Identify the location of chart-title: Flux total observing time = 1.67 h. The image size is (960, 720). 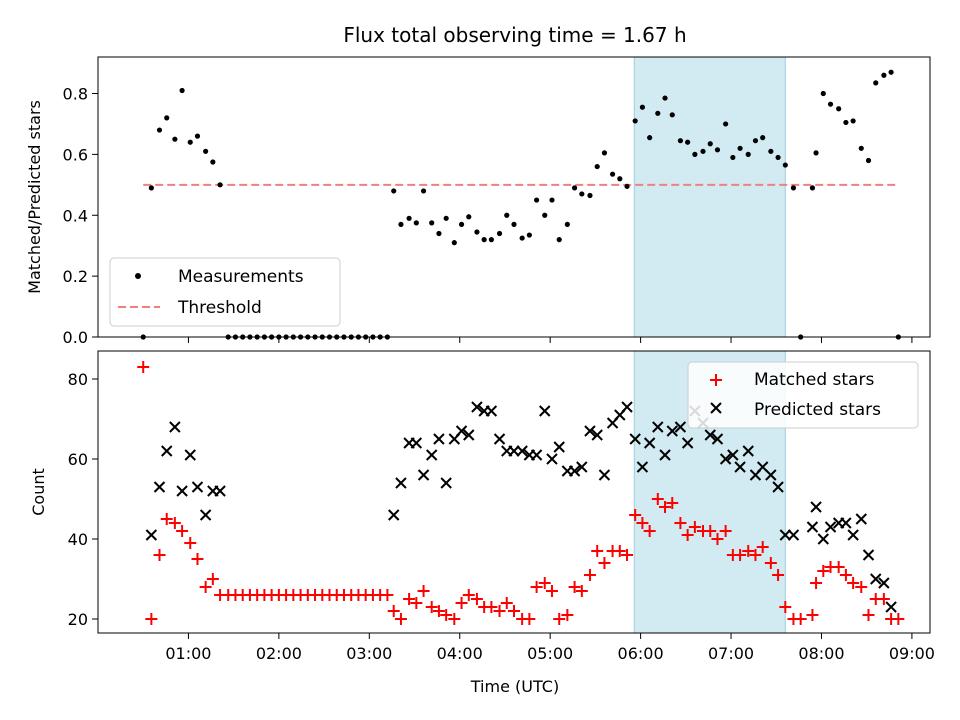
(514, 35).